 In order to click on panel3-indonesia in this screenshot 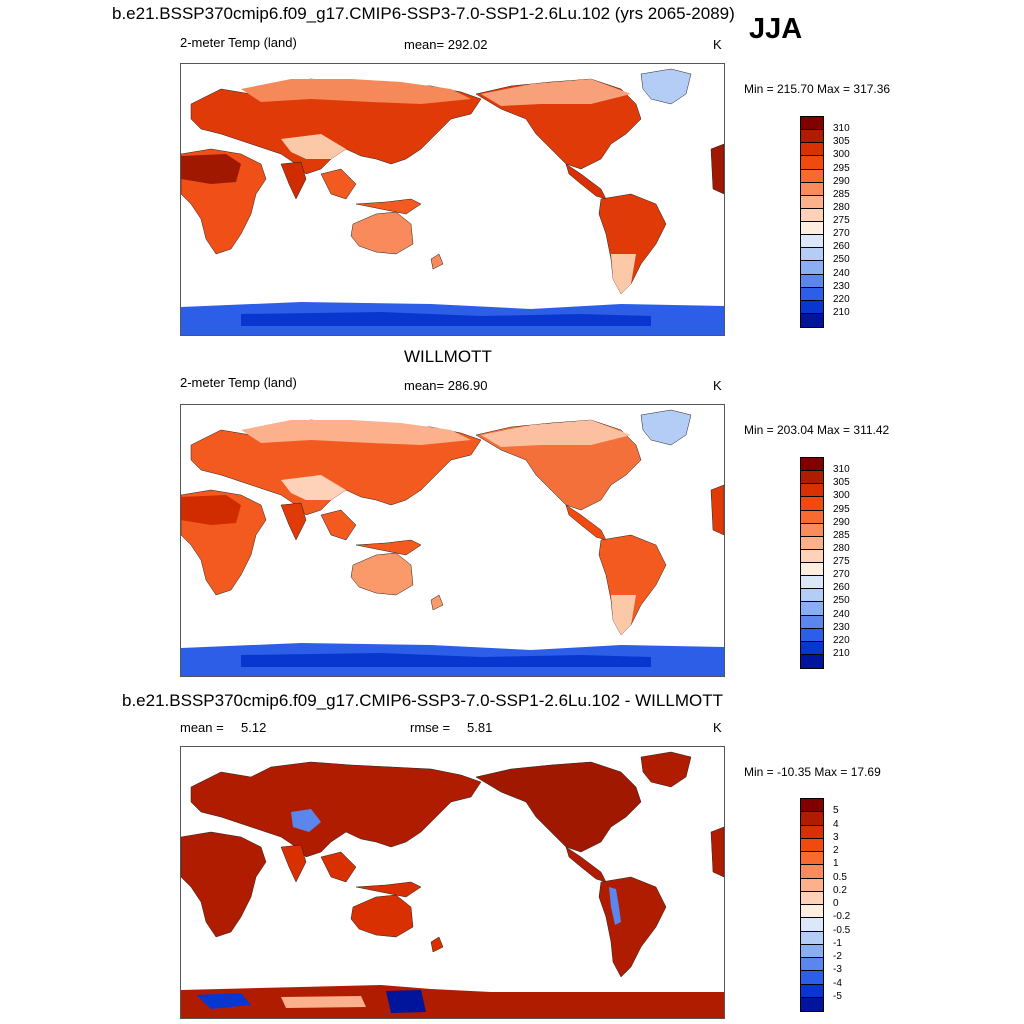, I will do `click(388, 889)`.